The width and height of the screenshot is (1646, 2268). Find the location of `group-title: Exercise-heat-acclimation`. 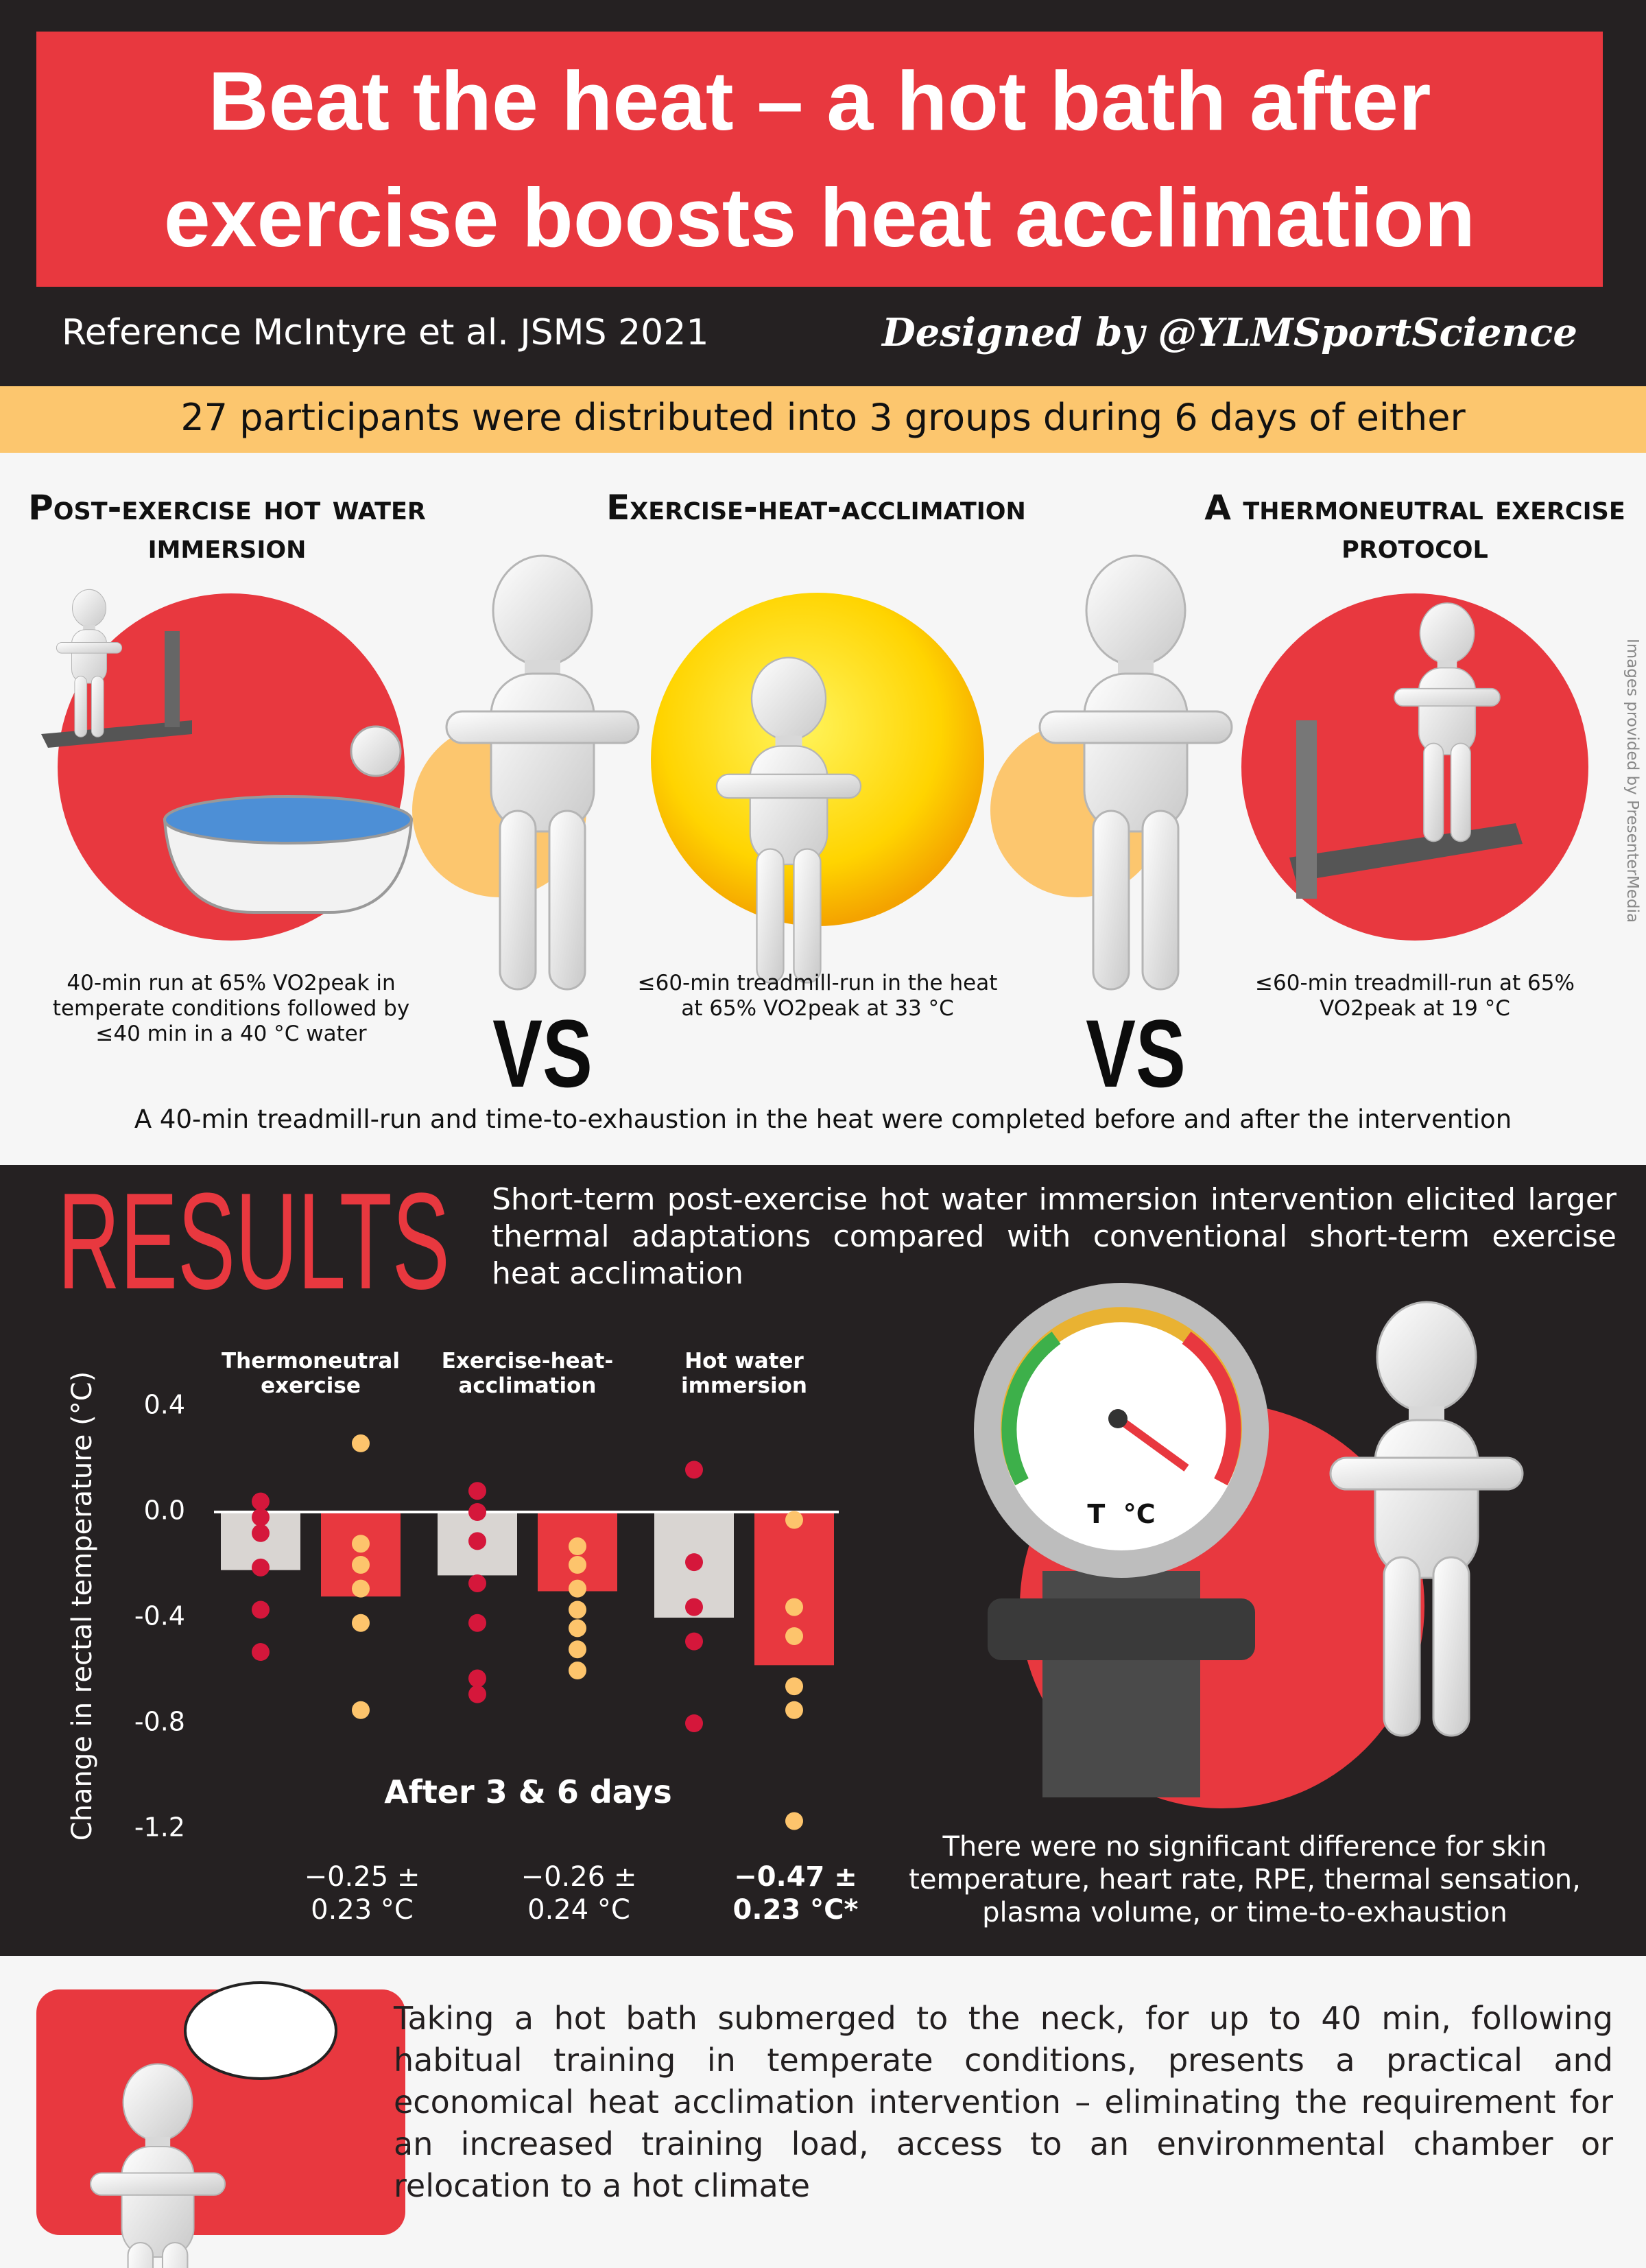

group-title: Exercise-heat-acclimation is located at coordinates (816, 508).